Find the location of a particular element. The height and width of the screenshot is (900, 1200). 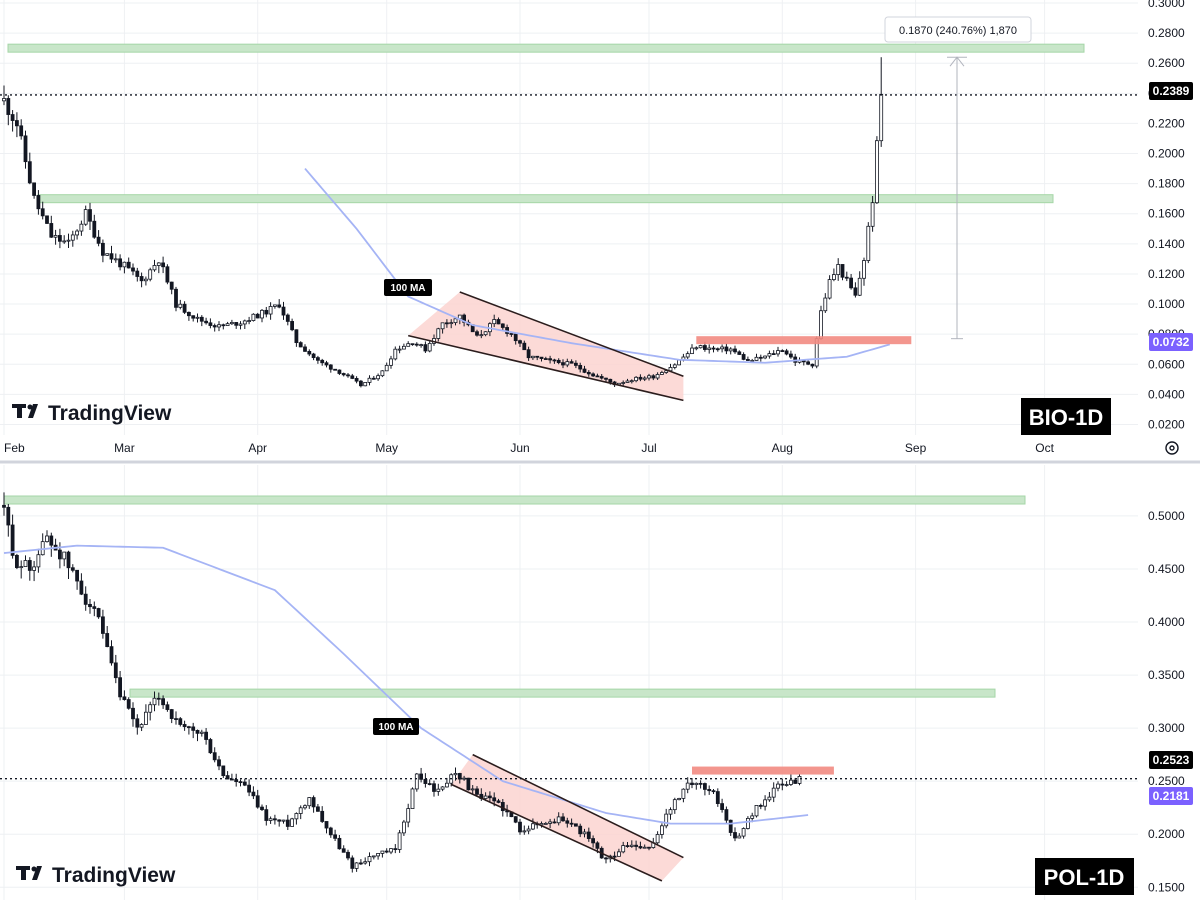

svg-text: 0.2181 is located at coordinates (1171, 796).